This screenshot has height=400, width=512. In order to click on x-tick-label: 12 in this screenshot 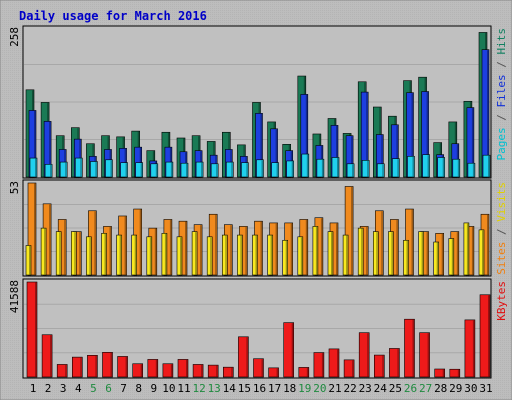, I will do `click(198, 388)`.